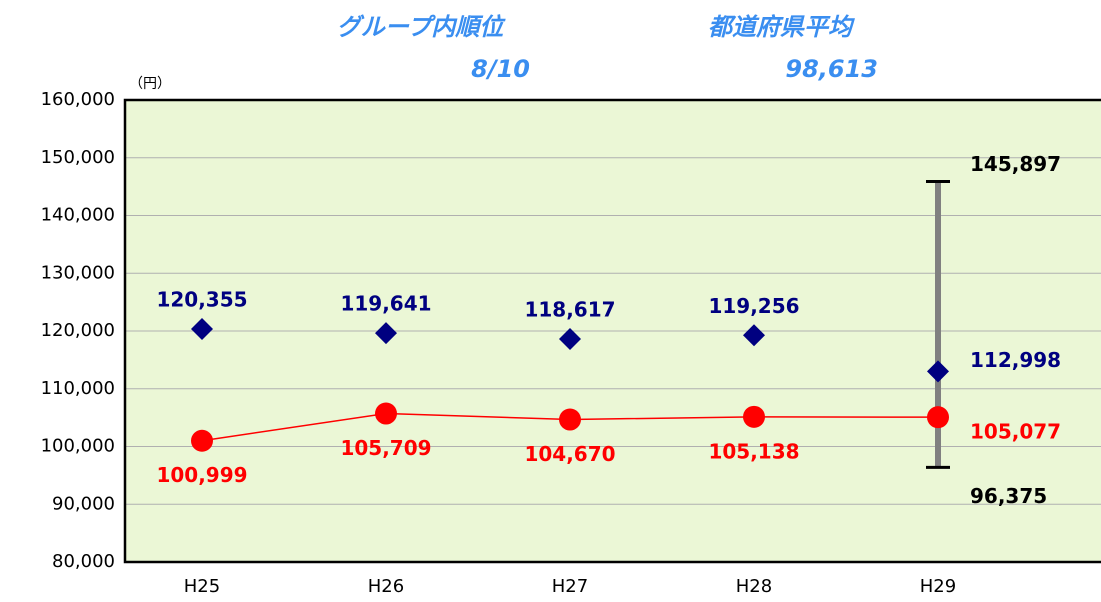  What do you see at coordinates (78, 157) in the screenshot?
I see `y-tick-label: 150,000` at bounding box center [78, 157].